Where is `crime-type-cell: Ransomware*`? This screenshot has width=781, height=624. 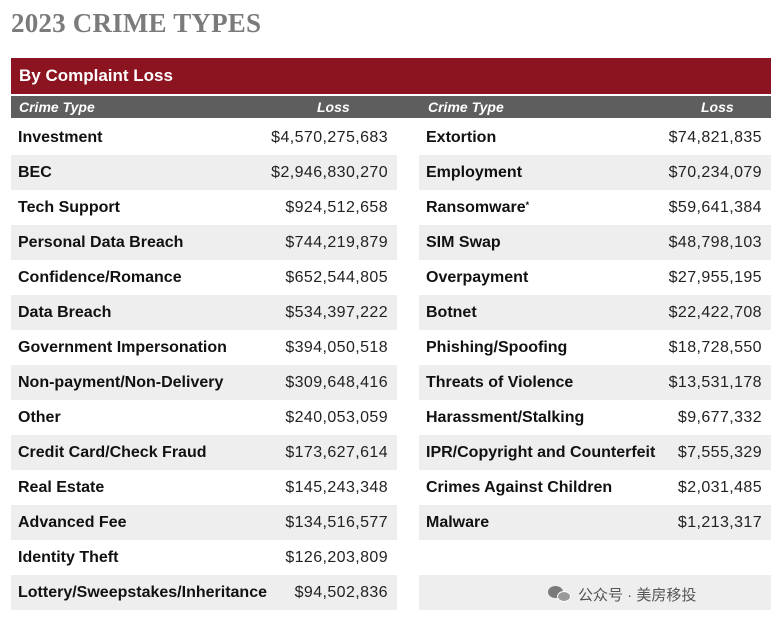 crime-type-cell: Ransomware* is located at coordinates (477, 207).